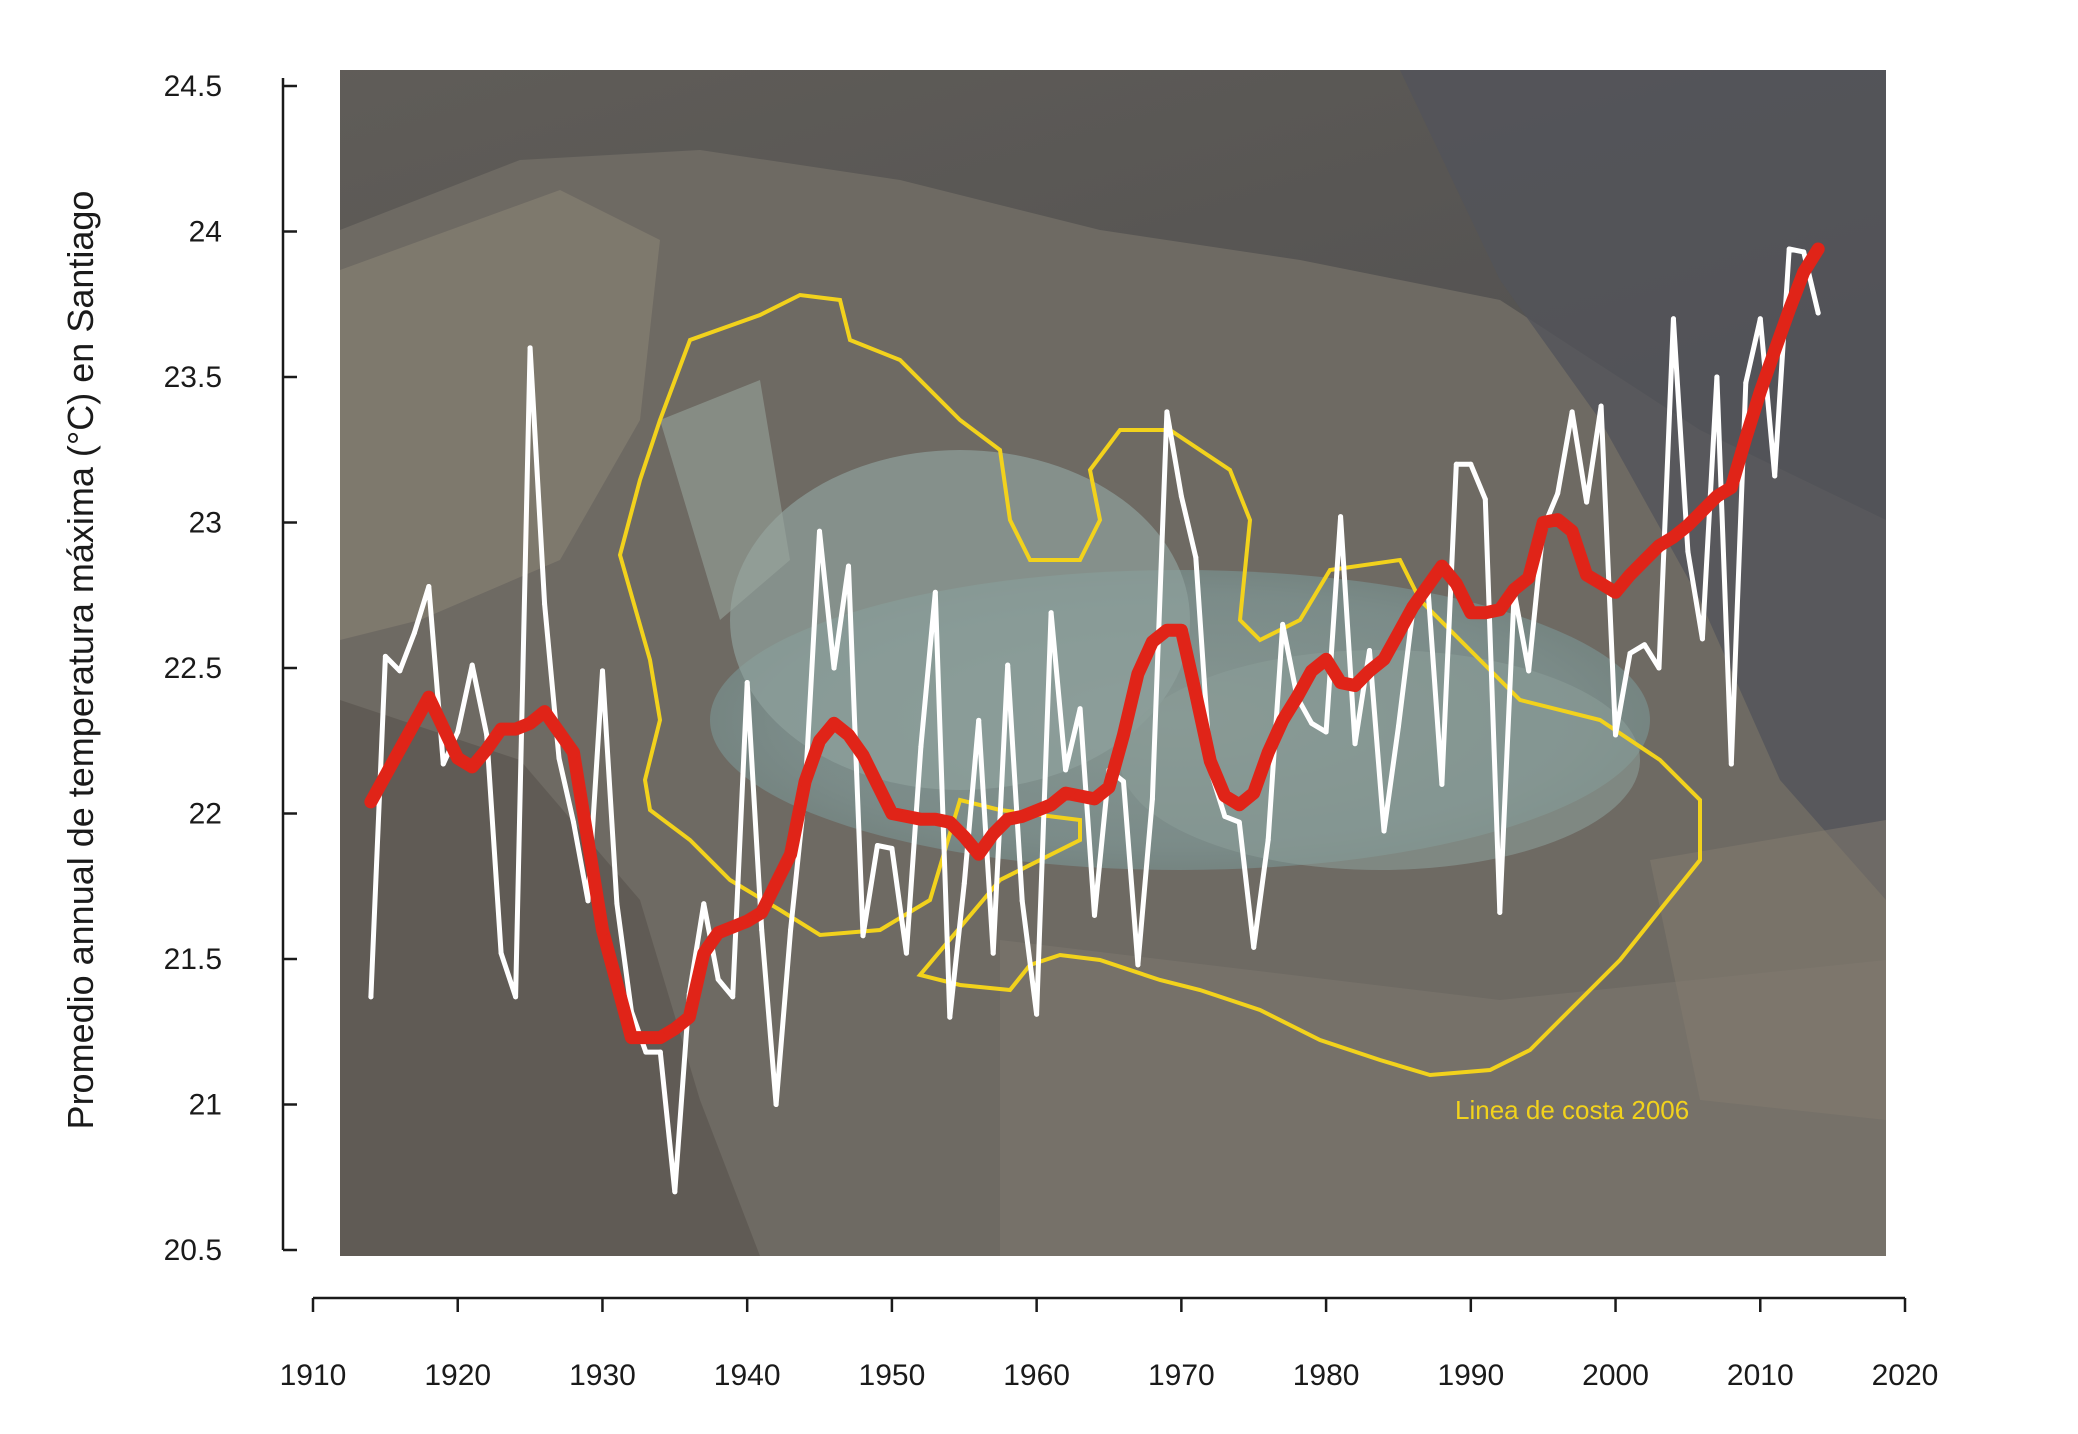  Describe the element at coordinates (1572, 1110) in the screenshot. I see `annotation-layer: Linea de costa 2006` at that location.